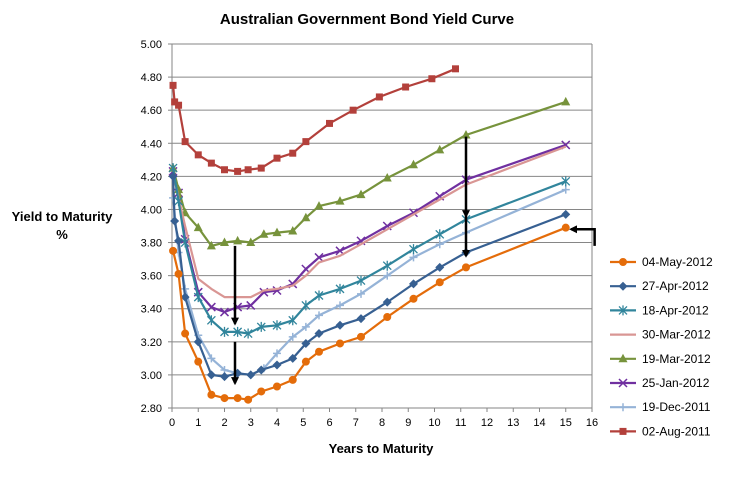 The image size is (734, 485). I want to click on legend-item: 02-Aug-2011, so click(660, 431).